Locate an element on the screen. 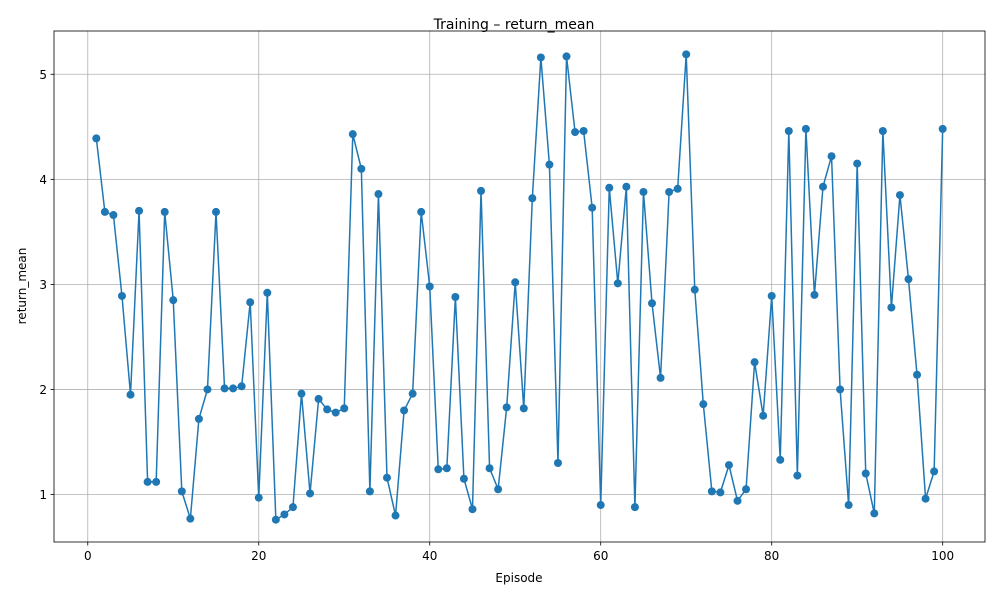 The image size is (1000, 600). y-tick-label: 1 is located at coordinates (43, 495).